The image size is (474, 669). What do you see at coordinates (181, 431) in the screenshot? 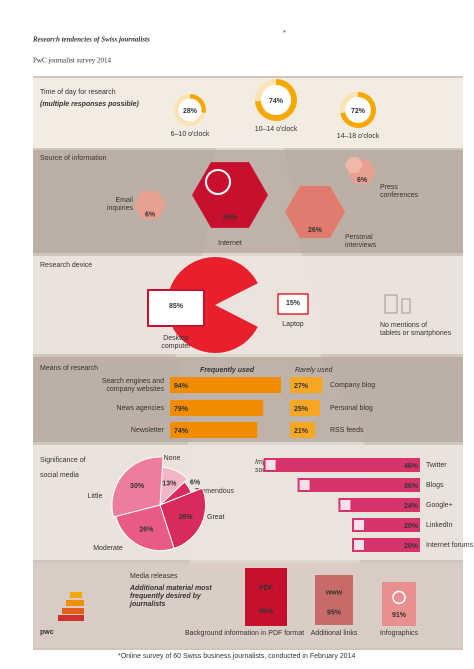
I see `value: 74%` at bounding box center [181, 431].